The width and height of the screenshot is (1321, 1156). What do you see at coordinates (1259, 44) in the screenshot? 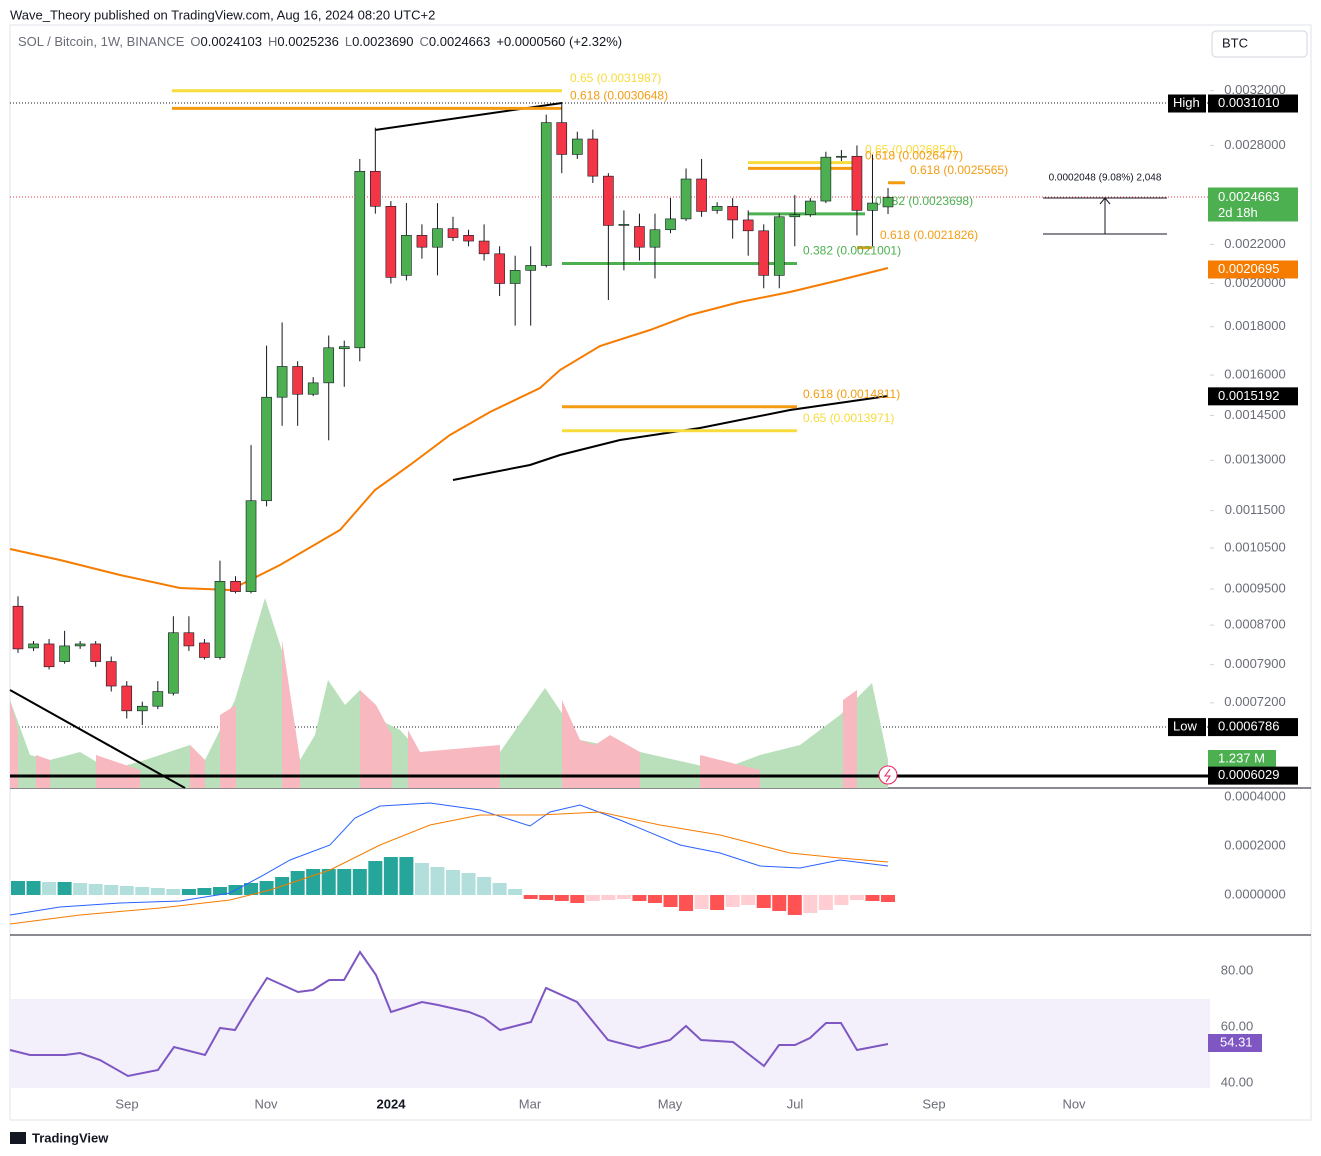
I see `currency-button` at bounding box center [1259, 44].